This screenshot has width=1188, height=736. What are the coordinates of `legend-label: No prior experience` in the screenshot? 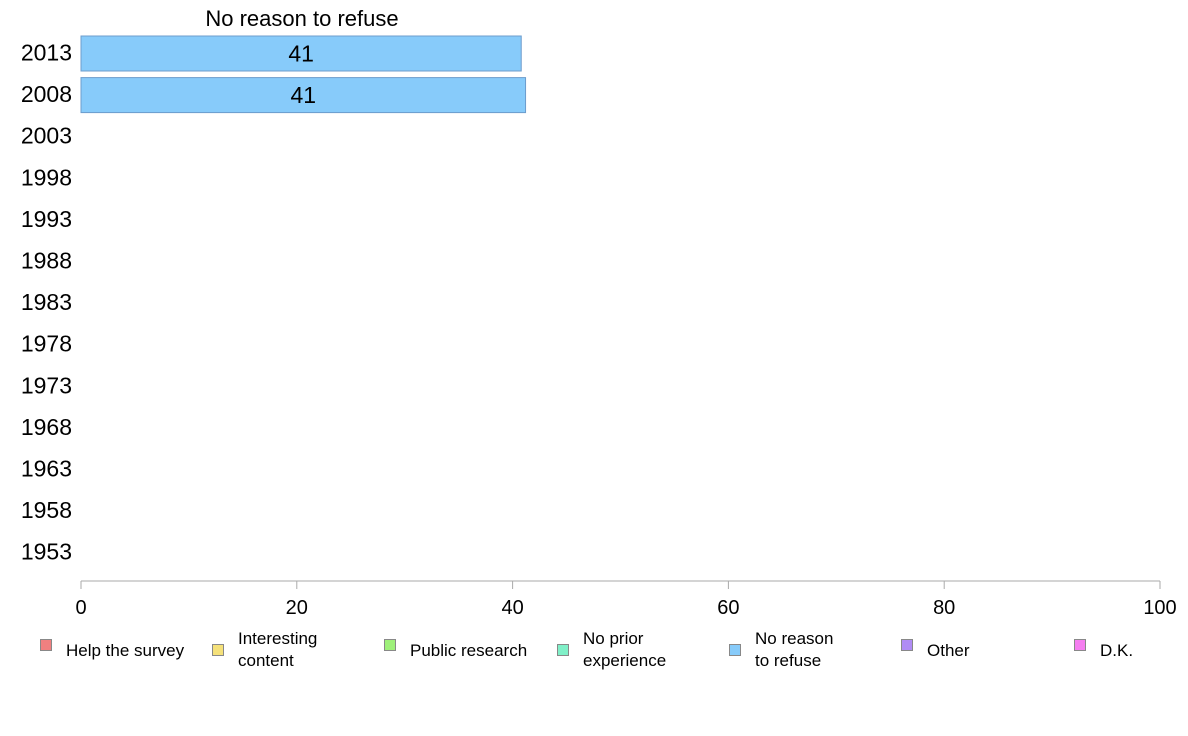 It's located at (625, 649).